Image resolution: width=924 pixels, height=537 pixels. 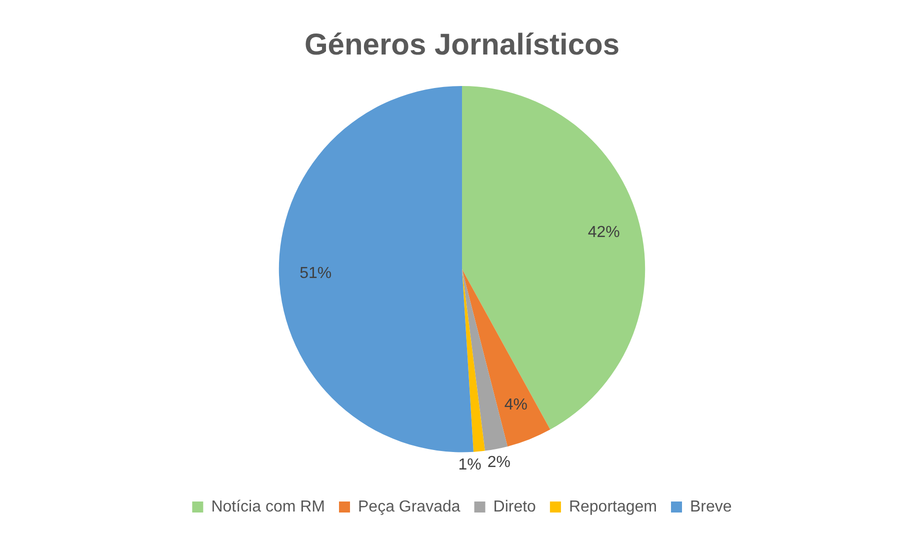 What do you see at coordinates (470, 465) in the screenshot?
I see `data-label: 1%` at bounding box center [470, 465].